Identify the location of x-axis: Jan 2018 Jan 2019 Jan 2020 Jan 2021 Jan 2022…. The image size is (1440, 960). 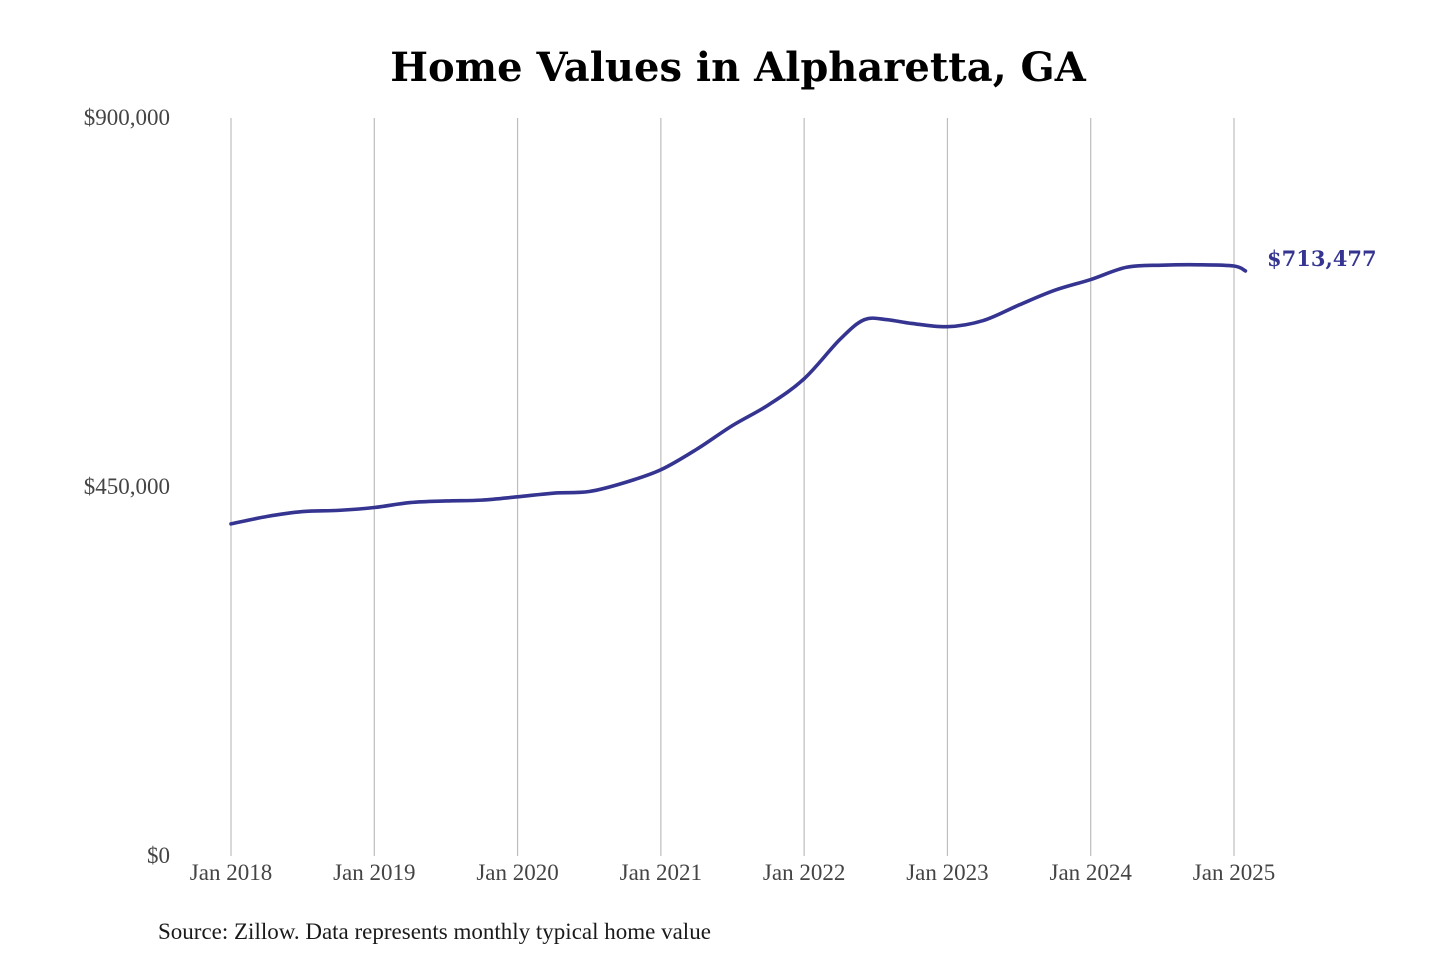
(732, 872).